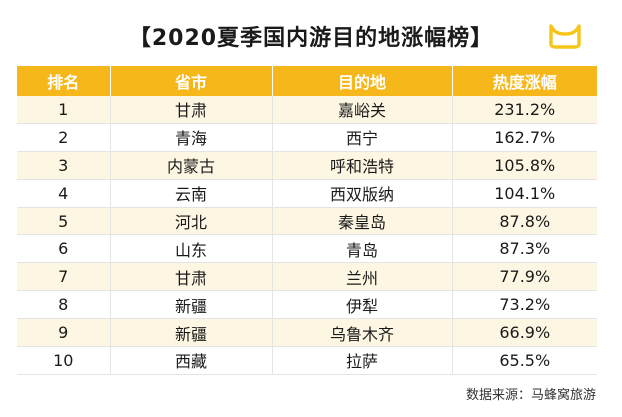  Describe the element at coordinates (362, 221) in the screenshot. I see `destination-cell: 秦皇岛` at that location.